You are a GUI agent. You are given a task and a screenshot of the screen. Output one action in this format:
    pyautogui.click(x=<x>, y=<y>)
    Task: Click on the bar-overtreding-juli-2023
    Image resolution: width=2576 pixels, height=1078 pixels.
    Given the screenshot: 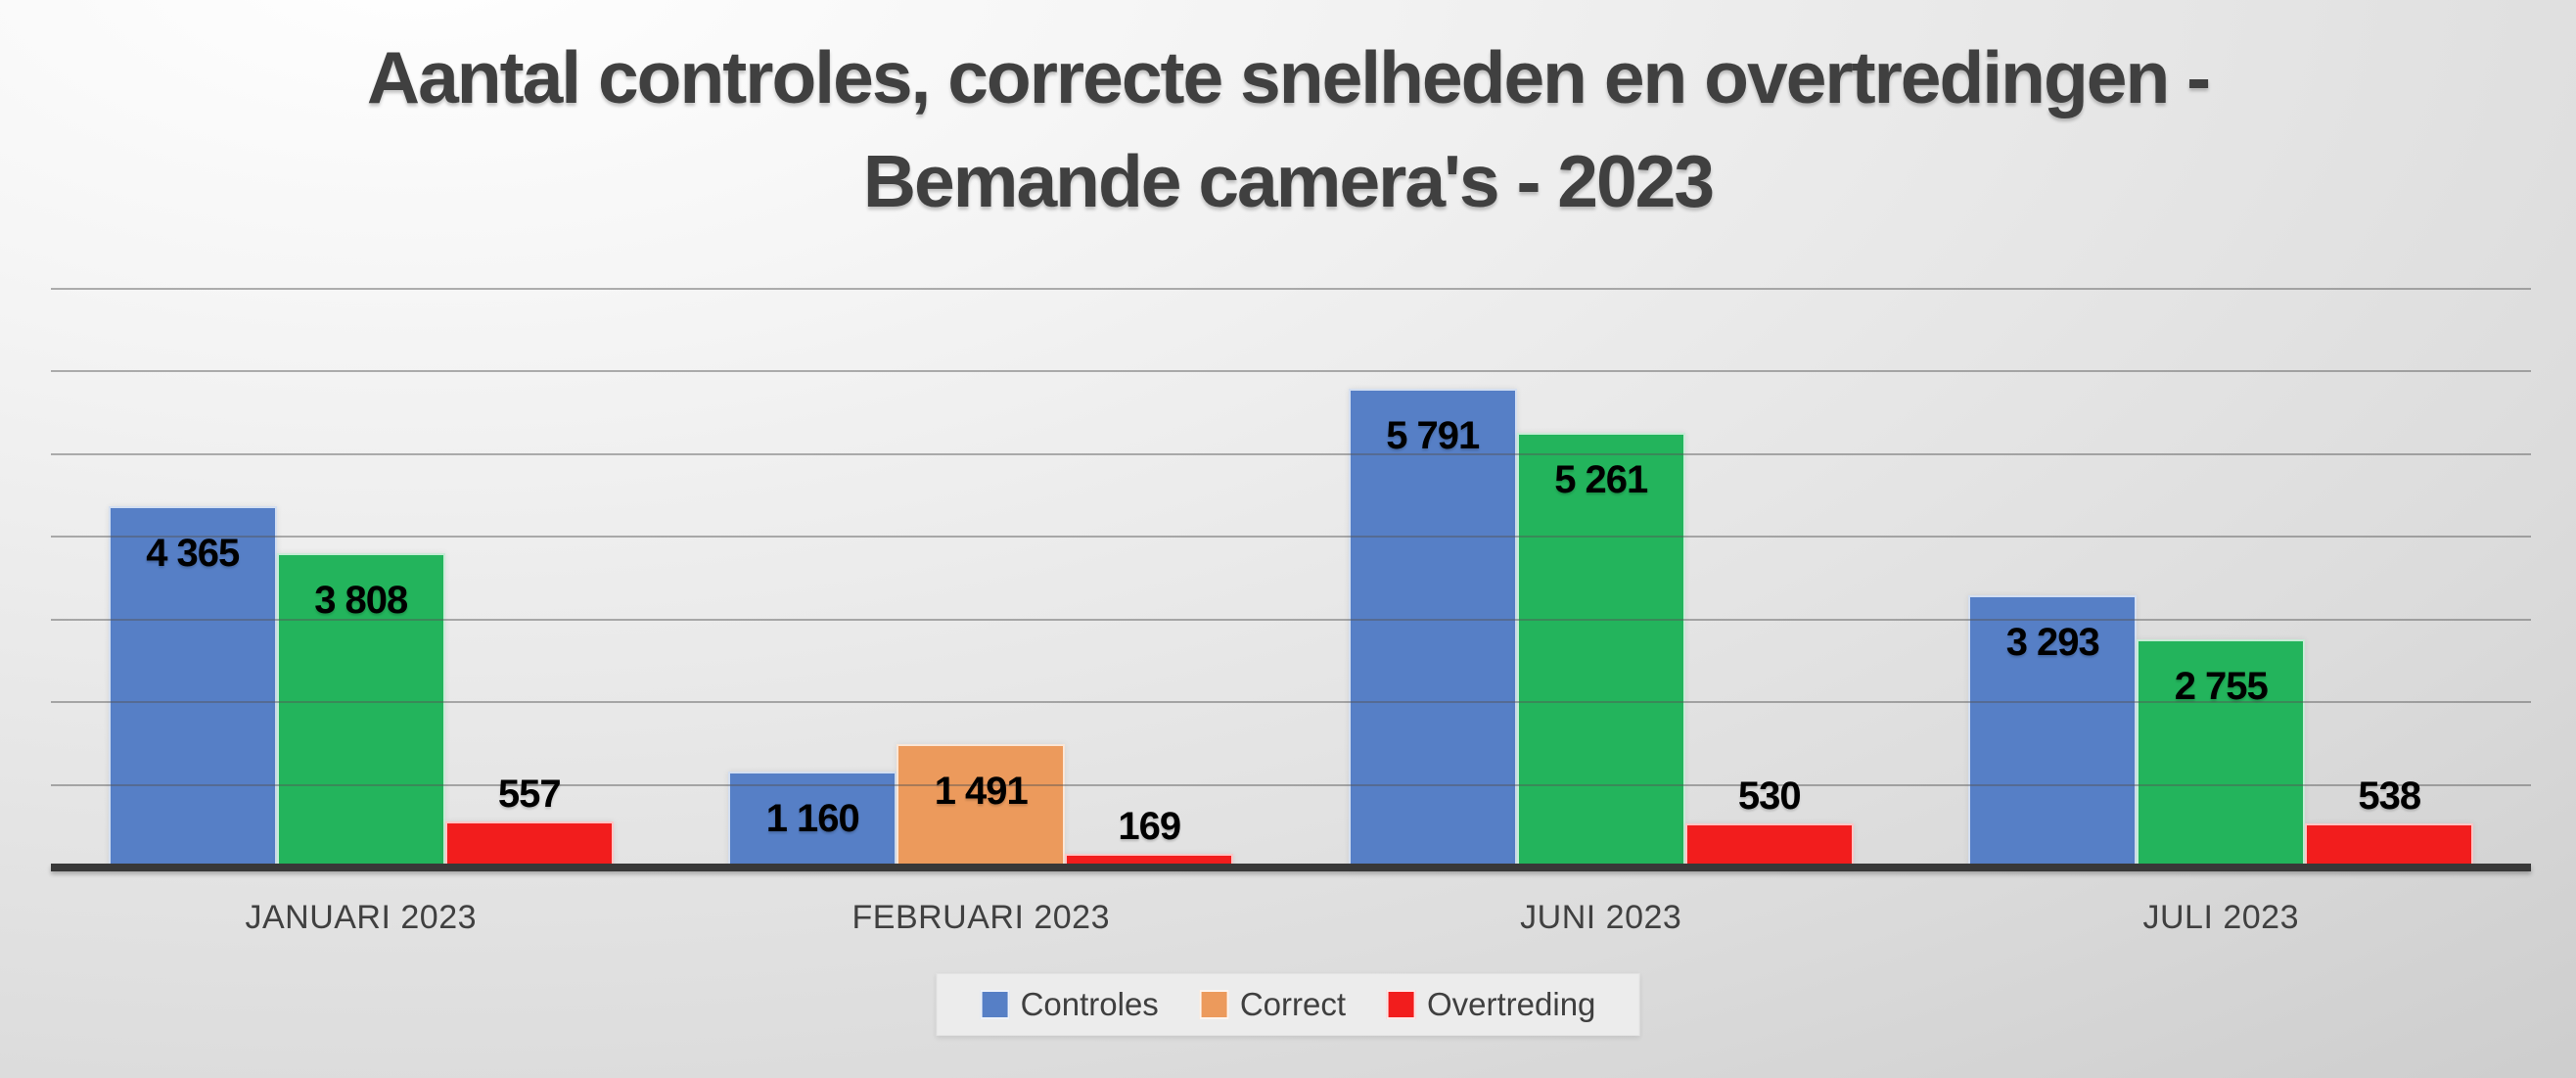 What is the action you would take?
    pyautogui.click(x=2390, y=845)
    